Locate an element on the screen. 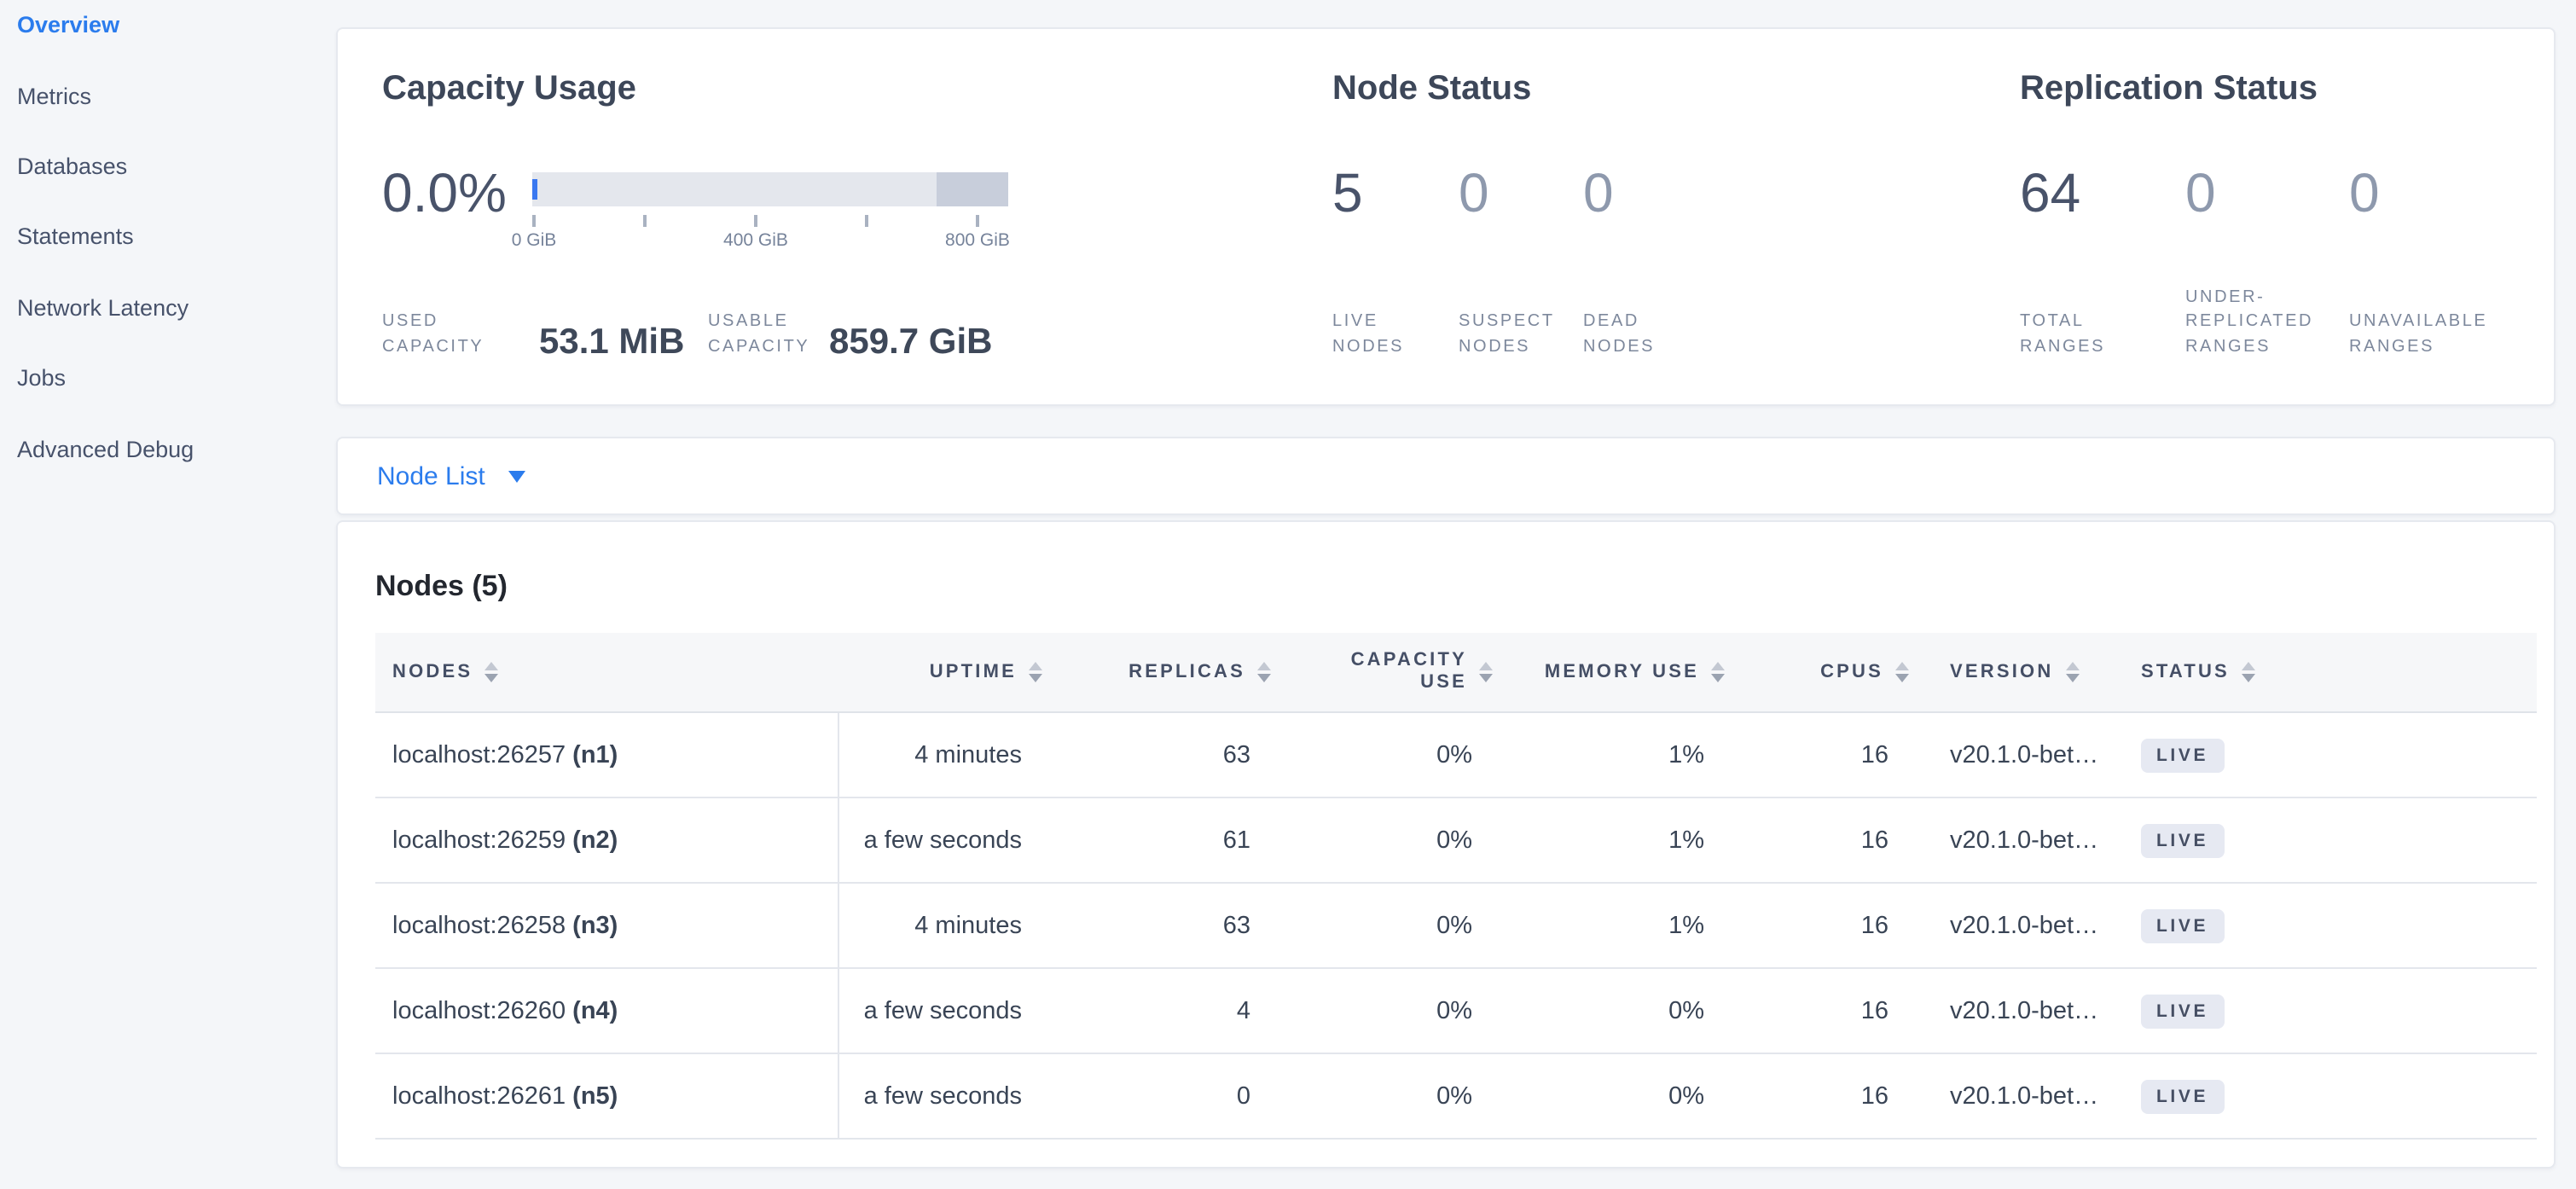 This screenshot has height=1189, width=2576. total-ranges-value: 64 is located at coordinates (2050, 192).